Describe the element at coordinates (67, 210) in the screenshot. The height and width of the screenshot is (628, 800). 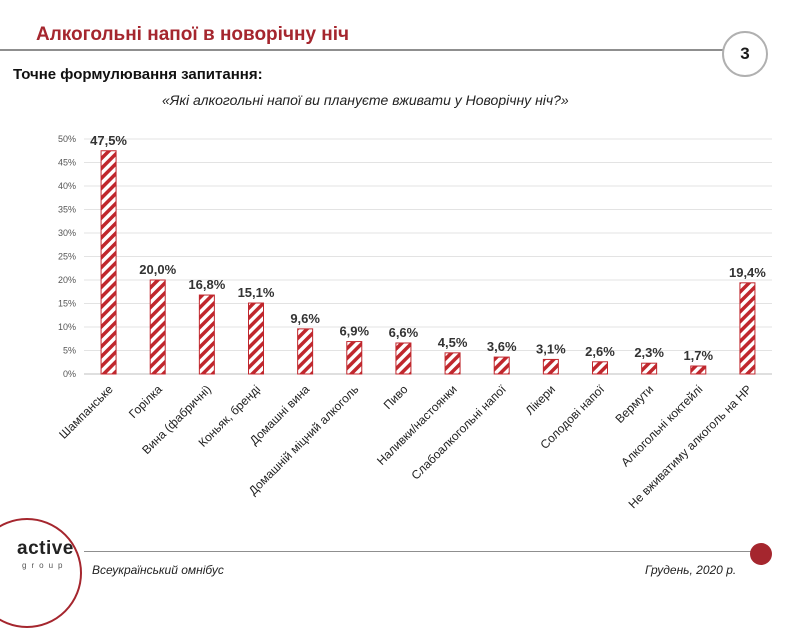
I see `y-tick-label: 35%` at that location.